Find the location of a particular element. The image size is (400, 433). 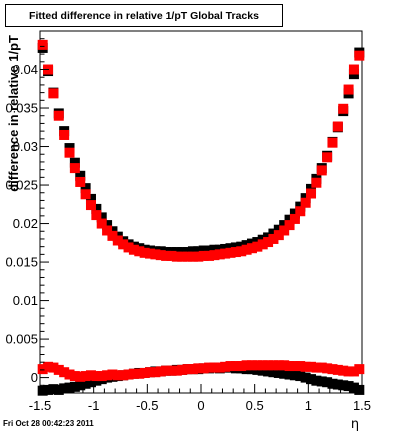

series-3-red is located at coordinates (201, 371).